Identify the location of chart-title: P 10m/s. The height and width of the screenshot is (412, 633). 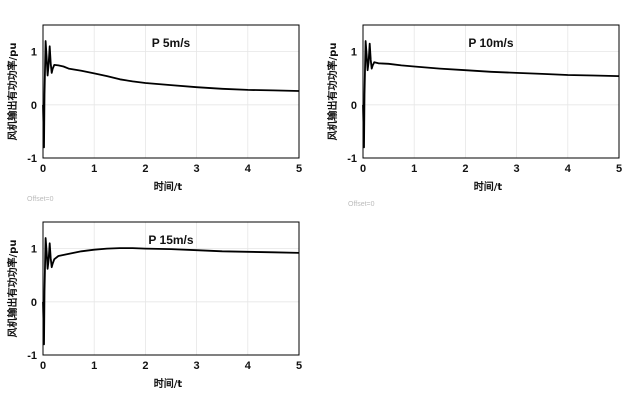
(490, 43).